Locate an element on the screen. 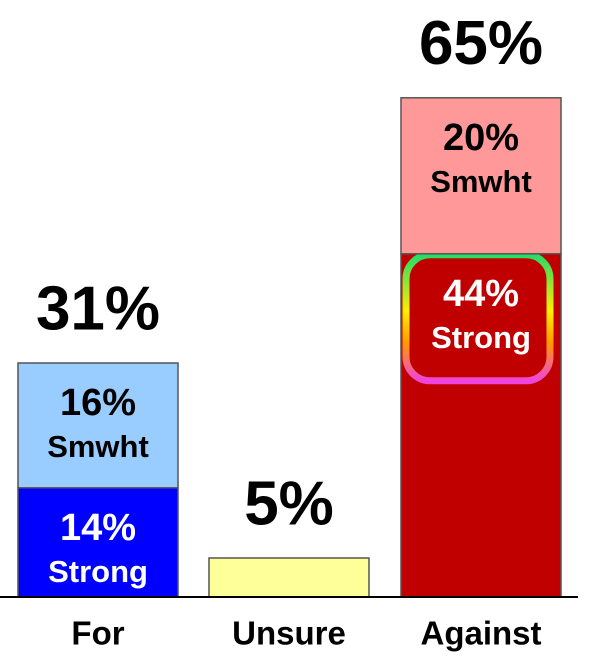 The width and height of the screenshot is (597, 663). highlight-box is located at coordinates (478, 318).